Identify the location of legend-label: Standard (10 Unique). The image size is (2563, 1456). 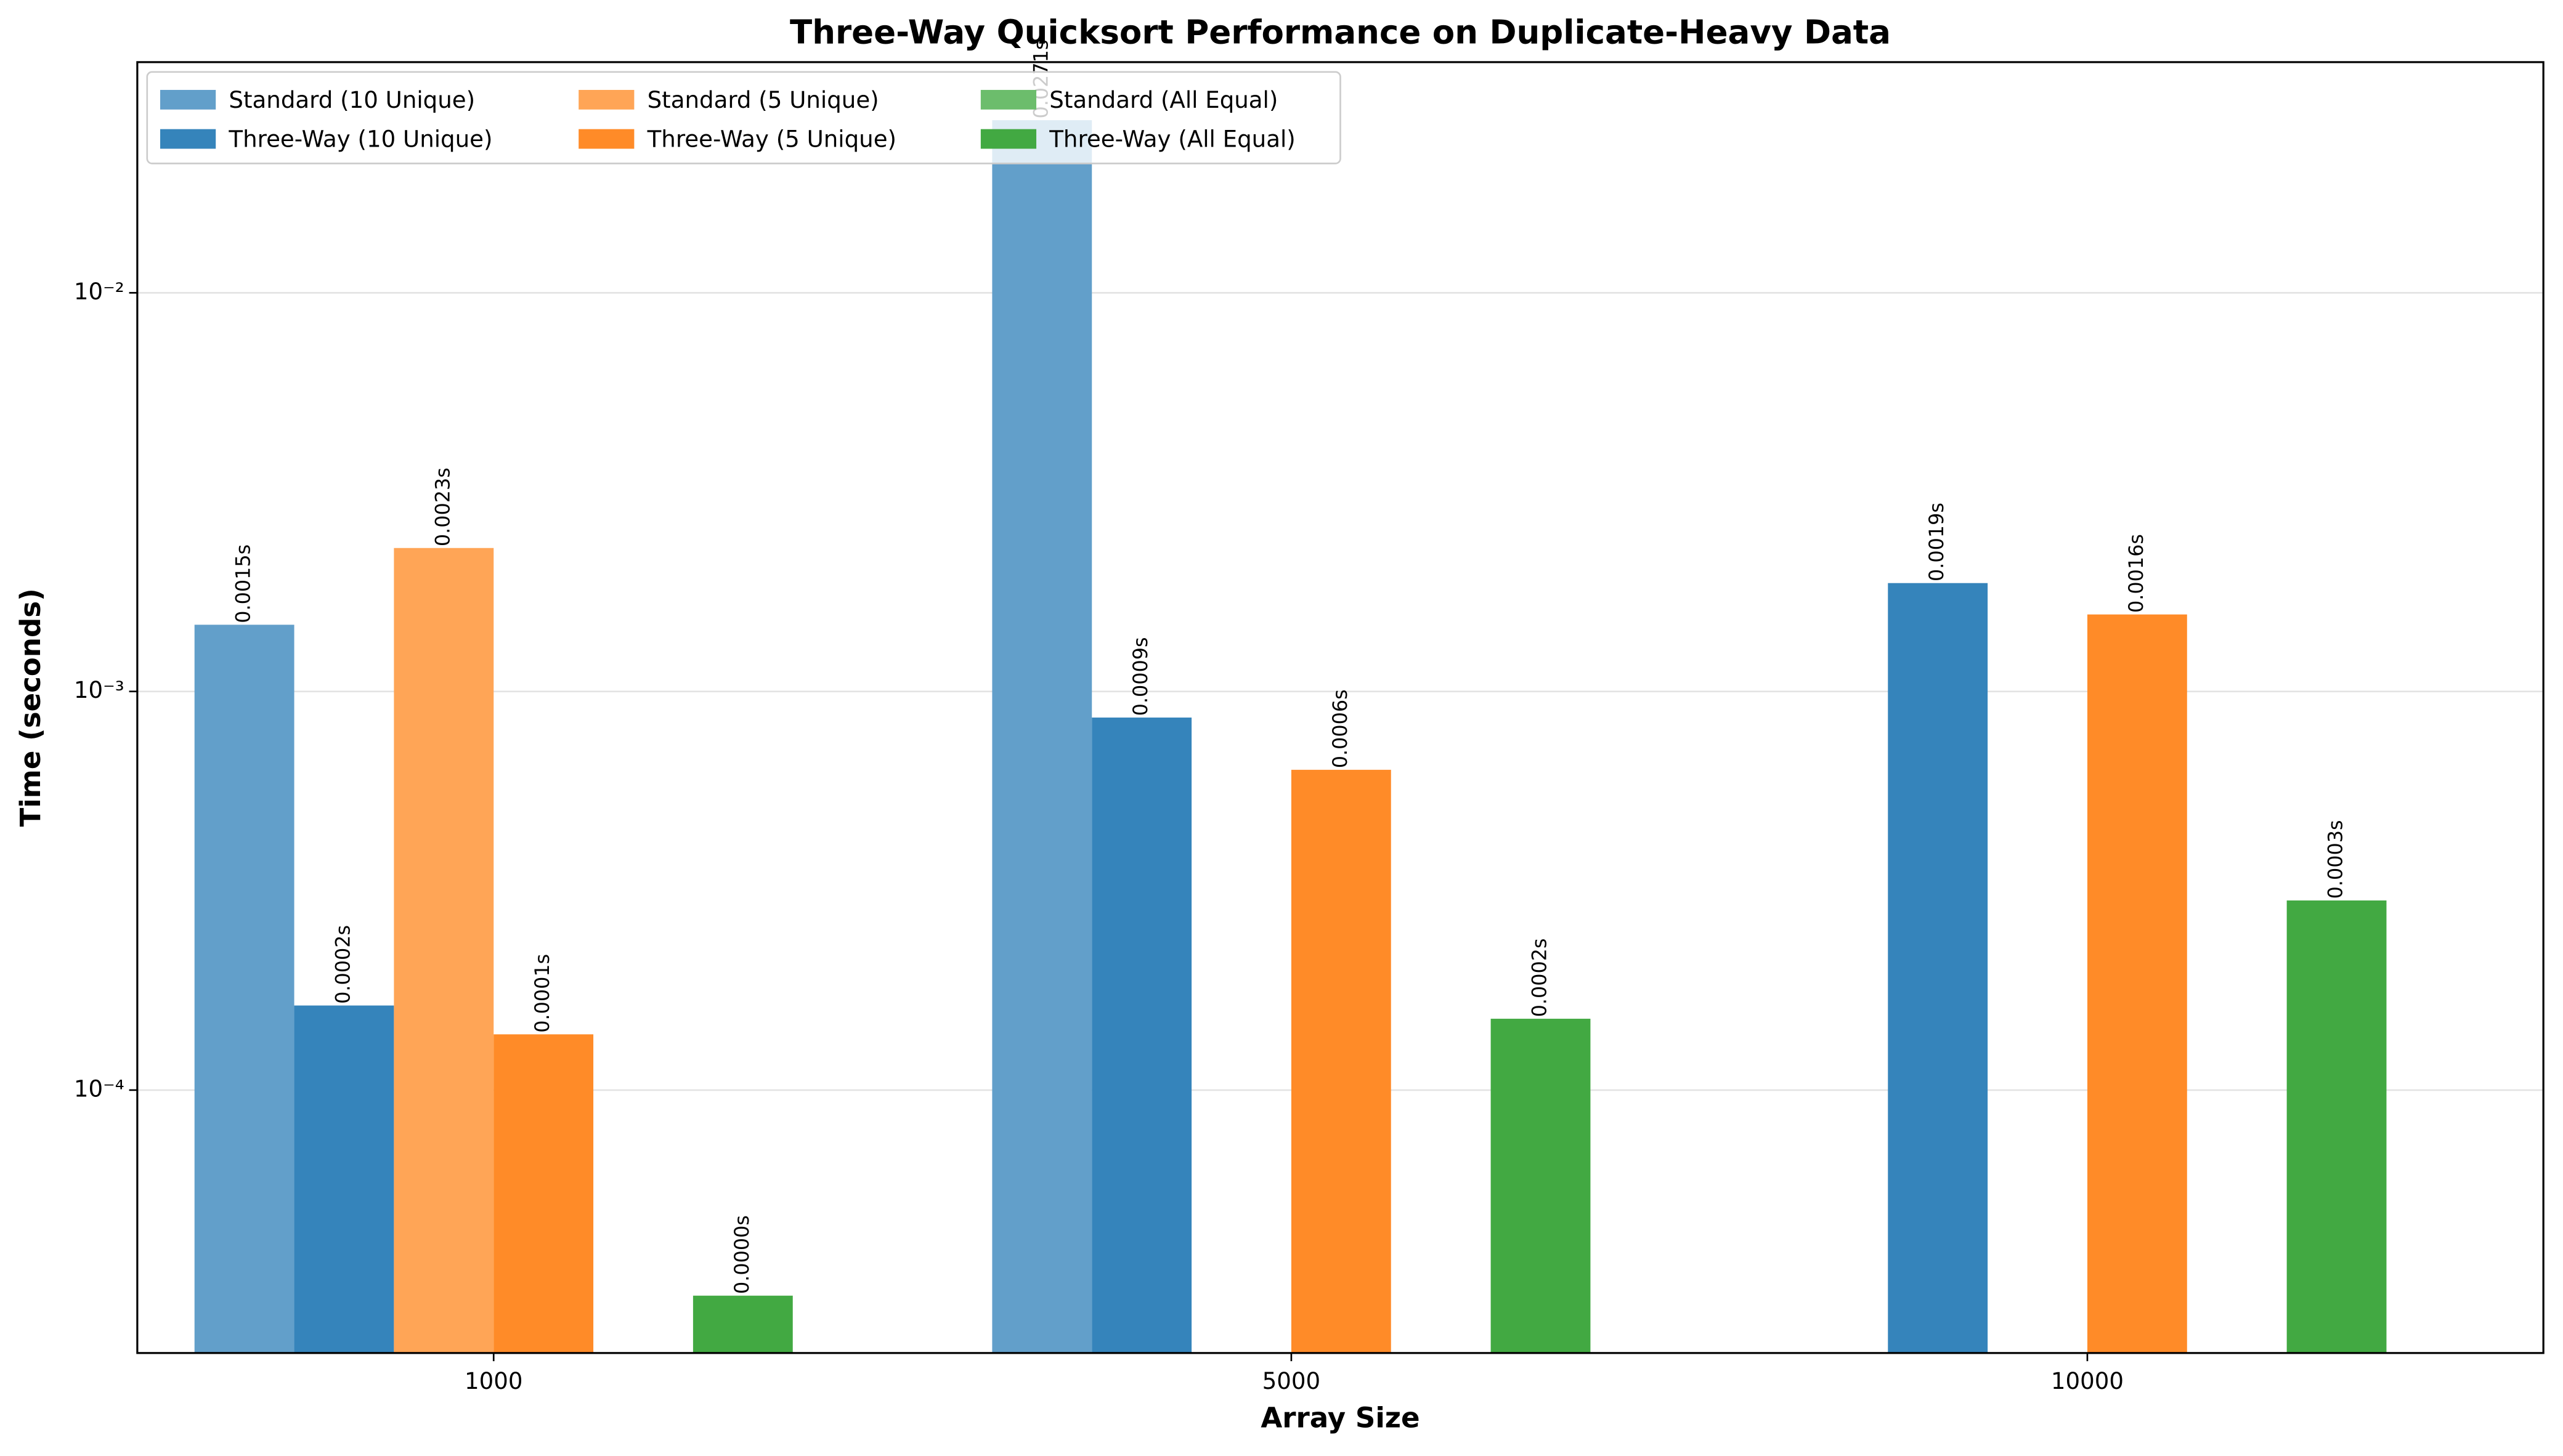
(352, 100).